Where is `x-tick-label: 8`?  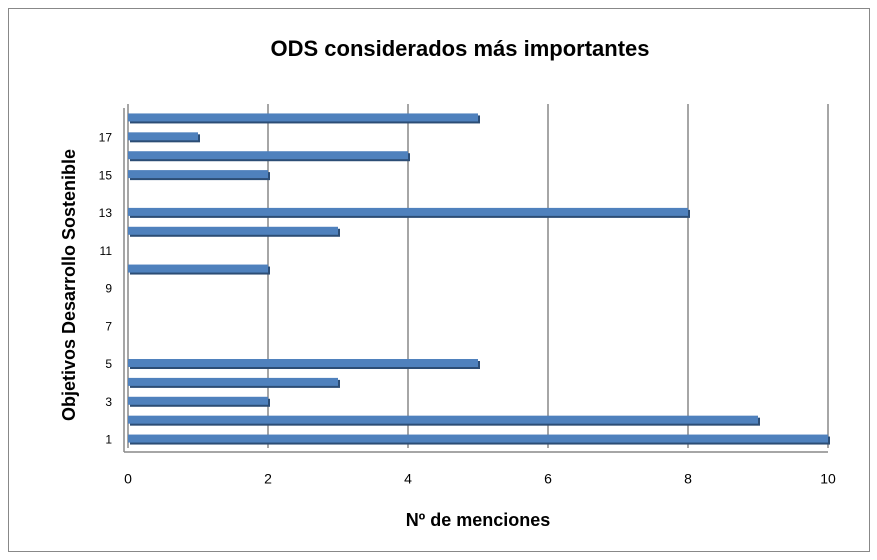 x-tick-label: 8 is located at coordinates (688, 479).